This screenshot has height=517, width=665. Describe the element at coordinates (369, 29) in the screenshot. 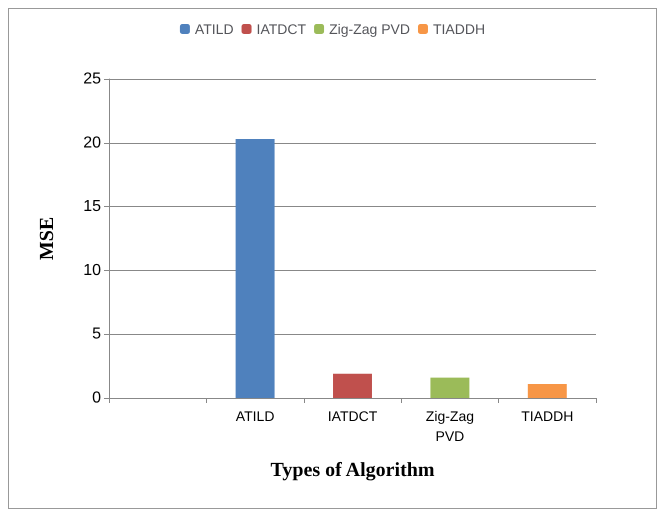

I see `legend-label: Zig-Zag PVD` at that location.